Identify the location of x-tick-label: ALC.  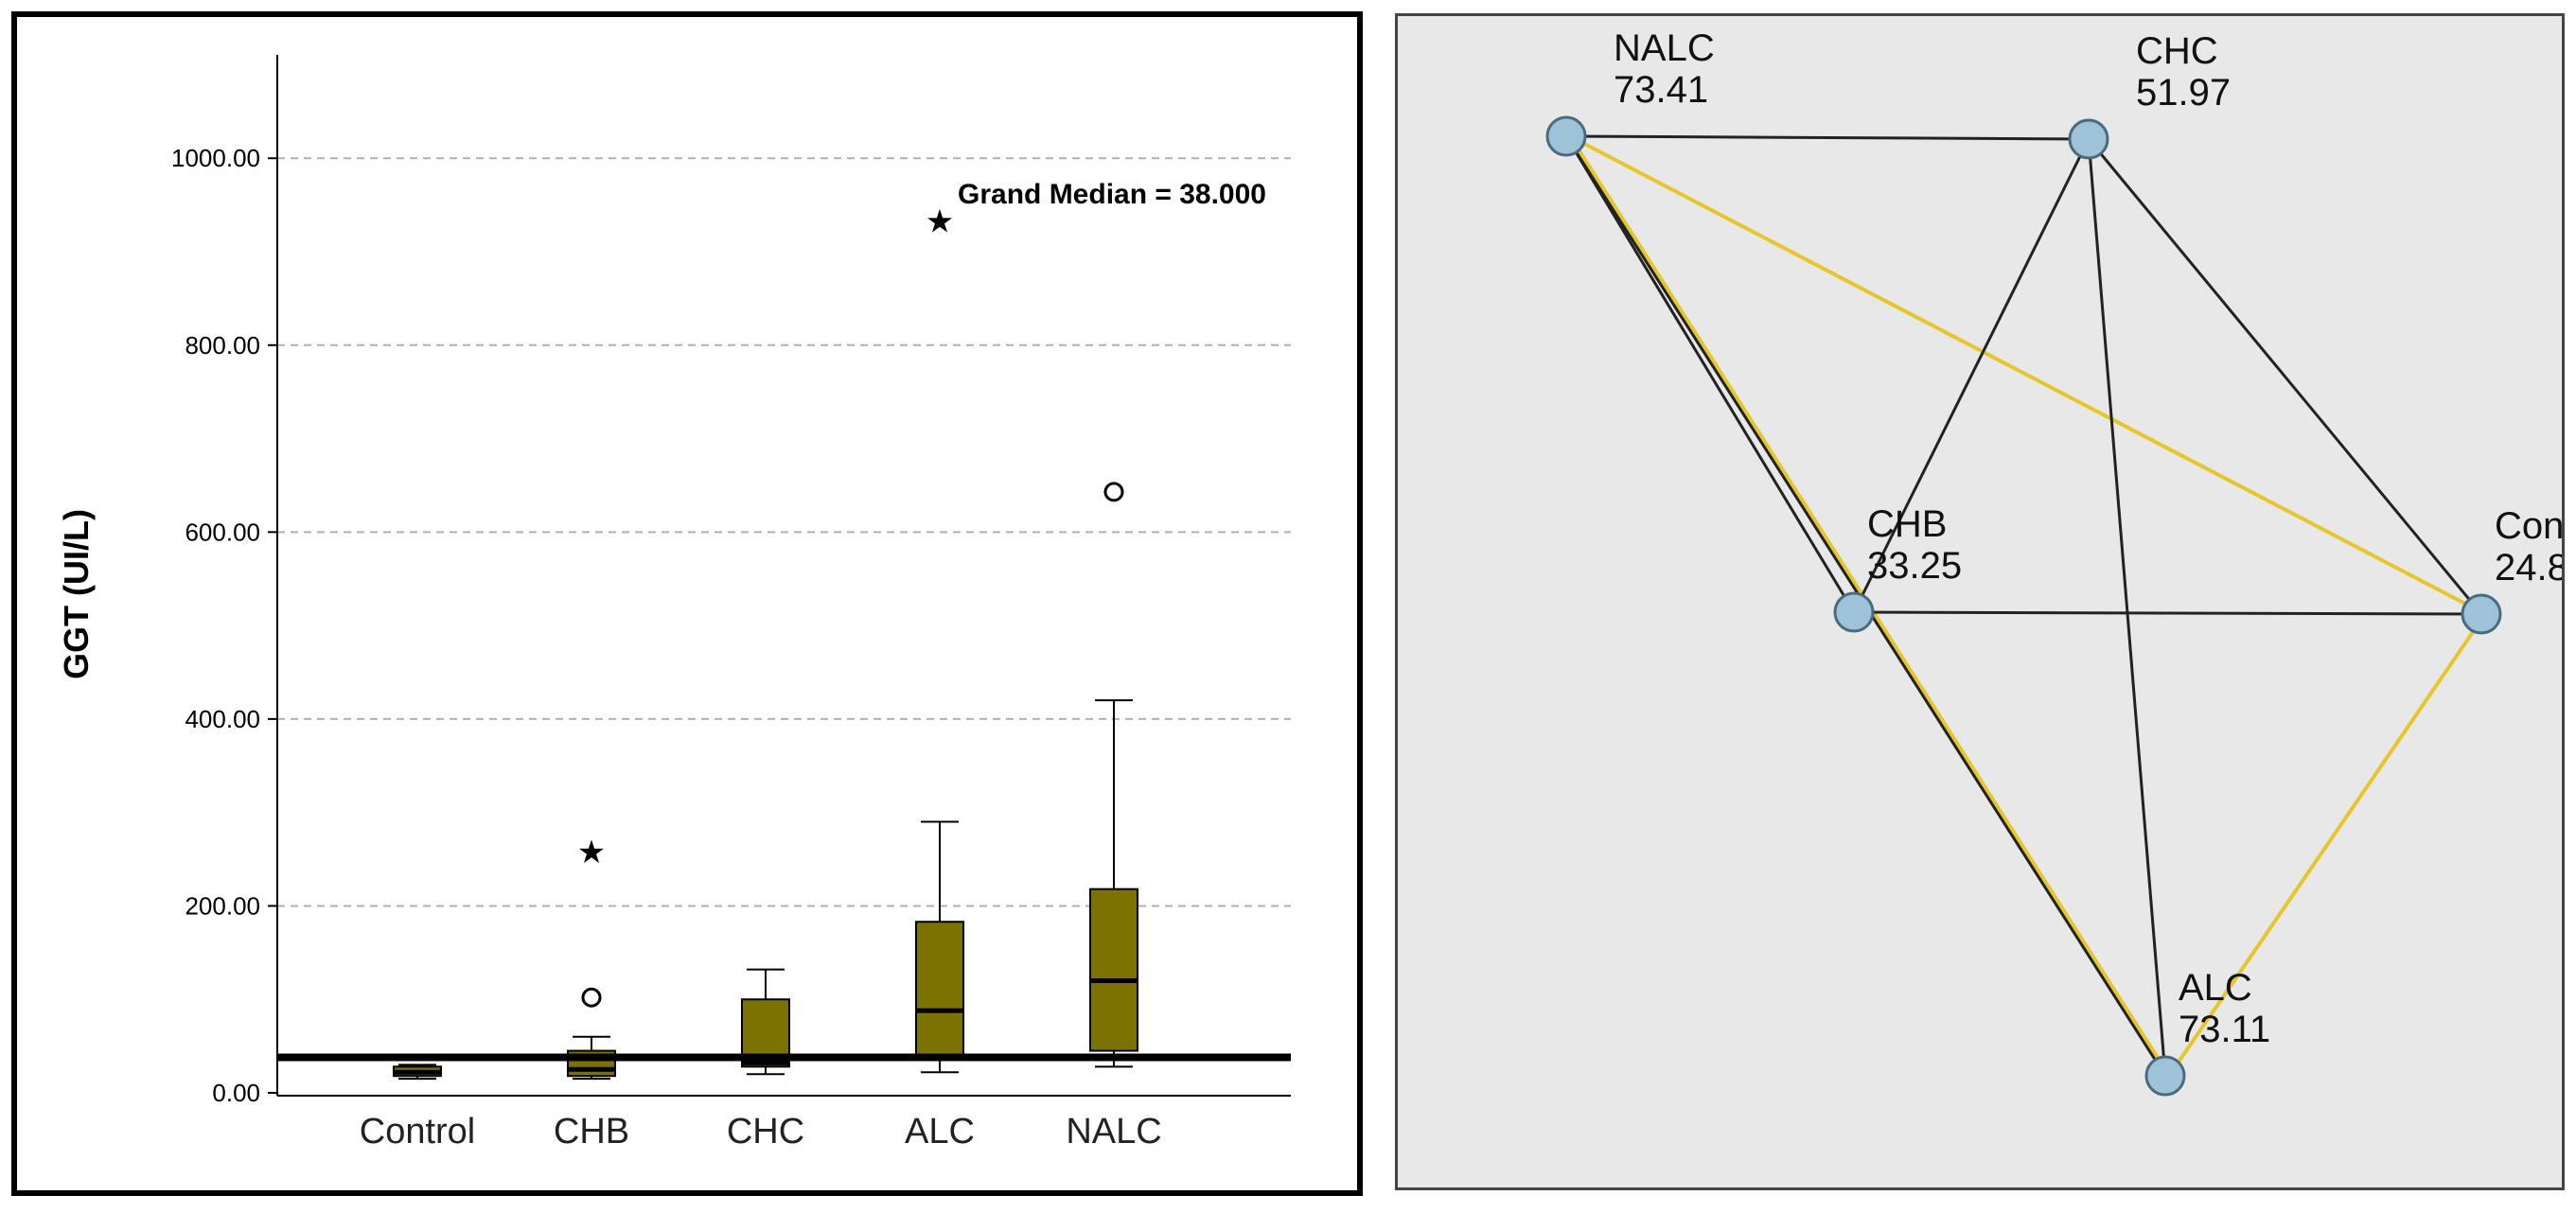
(940, 1131).